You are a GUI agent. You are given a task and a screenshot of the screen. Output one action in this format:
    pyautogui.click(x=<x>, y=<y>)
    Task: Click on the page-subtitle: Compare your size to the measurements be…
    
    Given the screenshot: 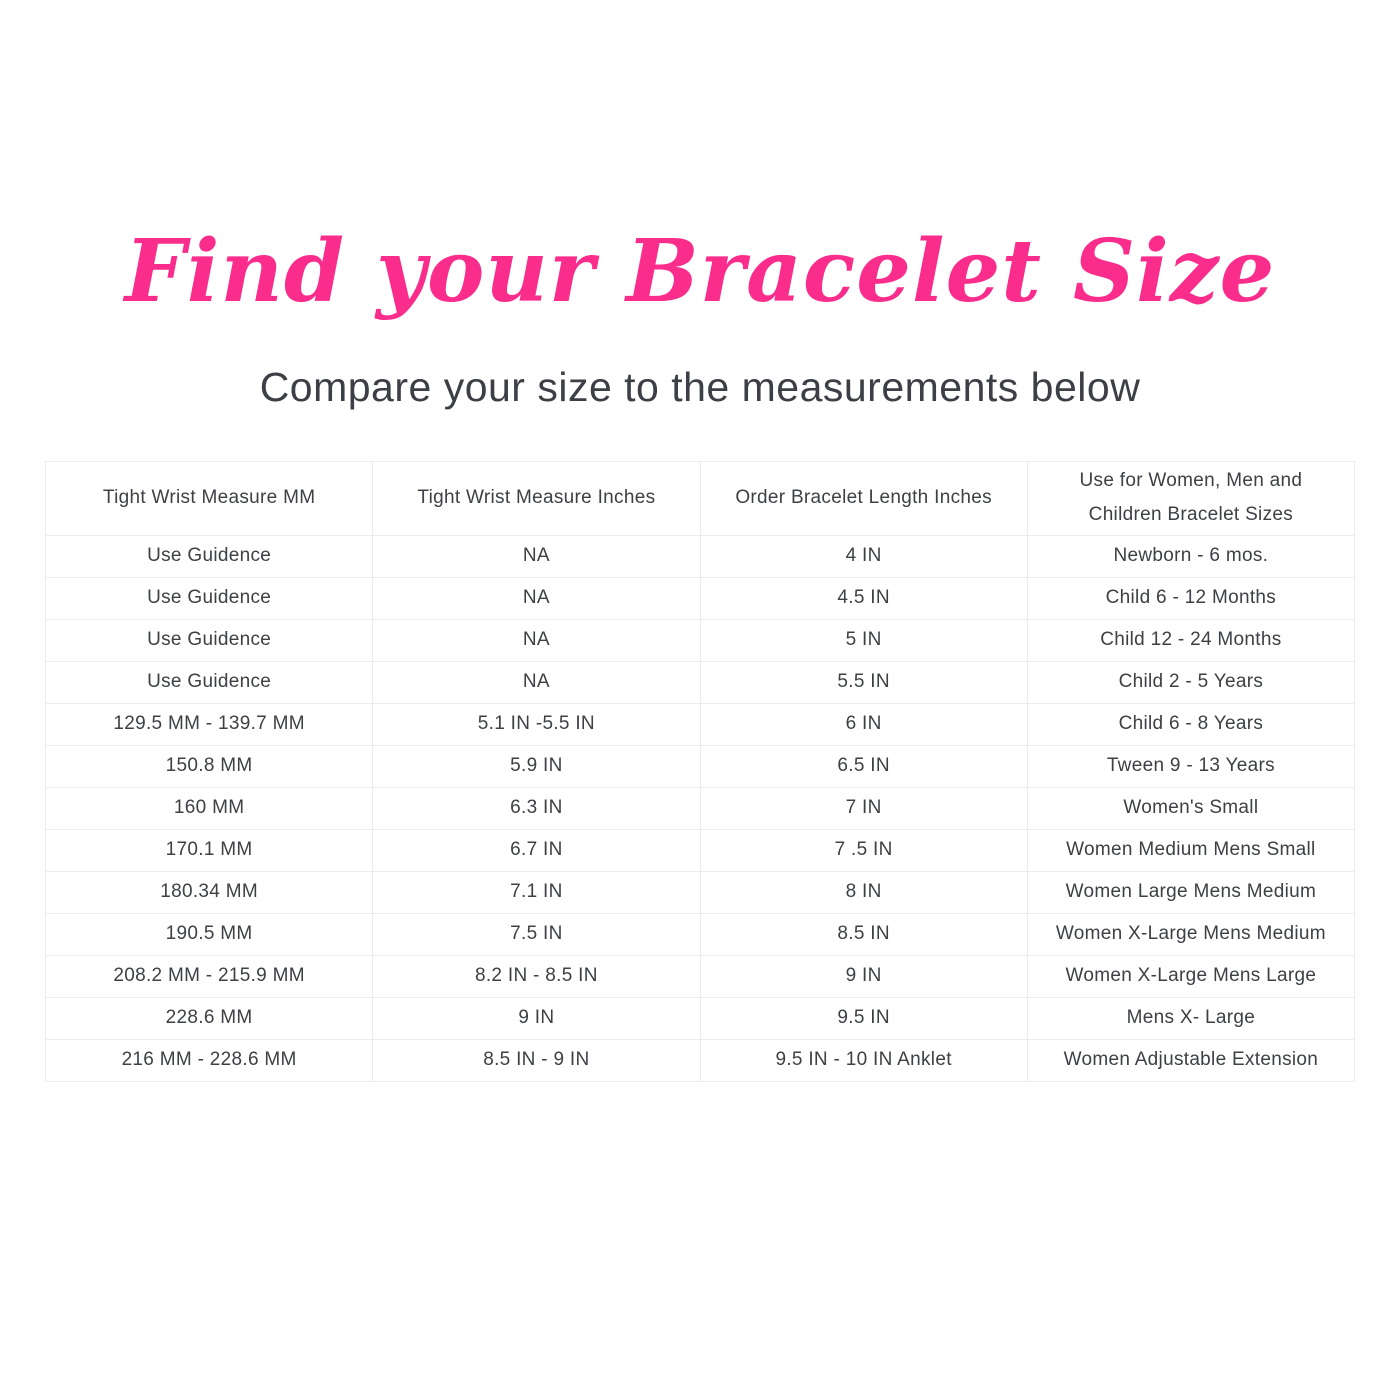 What is the action you would take?
    pyautogui.click(x=700, y=386)
    